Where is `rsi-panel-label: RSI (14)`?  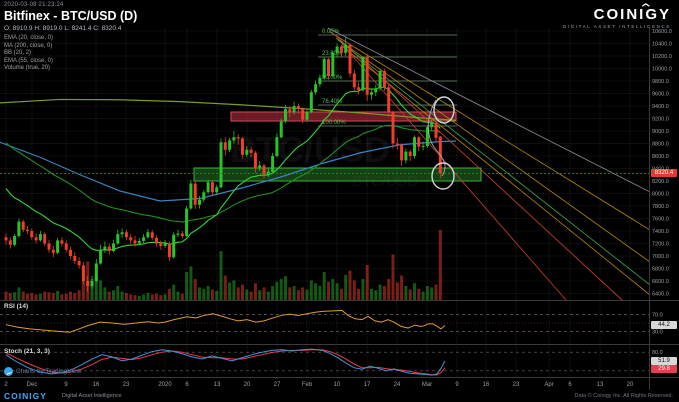
rsi-panel-label: RSI (14) is located at coordinates (16, 306).